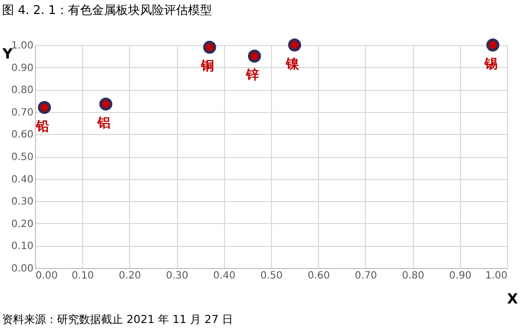 Image resolution: width=532 pixels, height=329 pixels. Describe the element at coordinates (496, 276) in the screenshot. I see `x-tick-label: 1.00` at that location.